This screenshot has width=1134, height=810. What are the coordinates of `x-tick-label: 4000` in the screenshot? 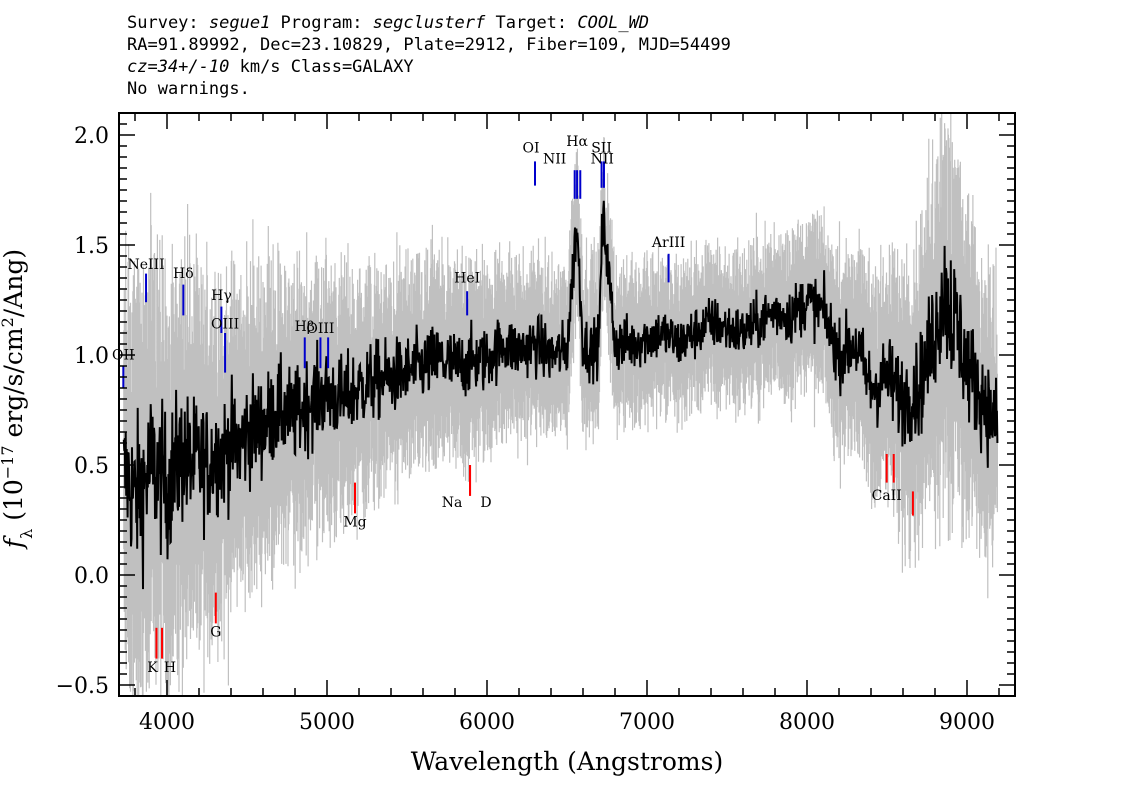 It's located at (167, 722).